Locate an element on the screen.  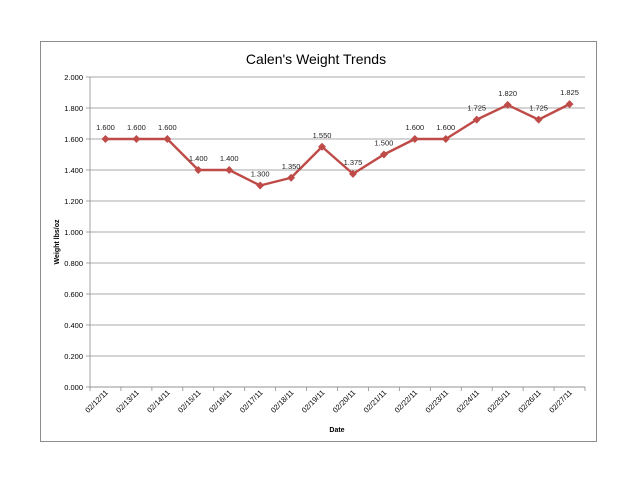
series-line is located at coordinates (338, 145).